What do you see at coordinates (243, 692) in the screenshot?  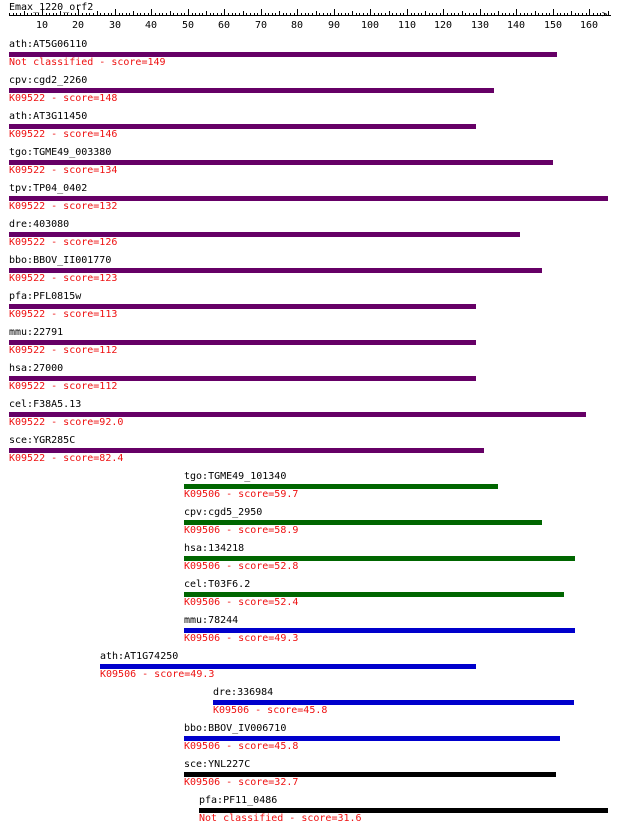 I see `hit-gene-label: dre:336984` at bounding box center [243, 692].